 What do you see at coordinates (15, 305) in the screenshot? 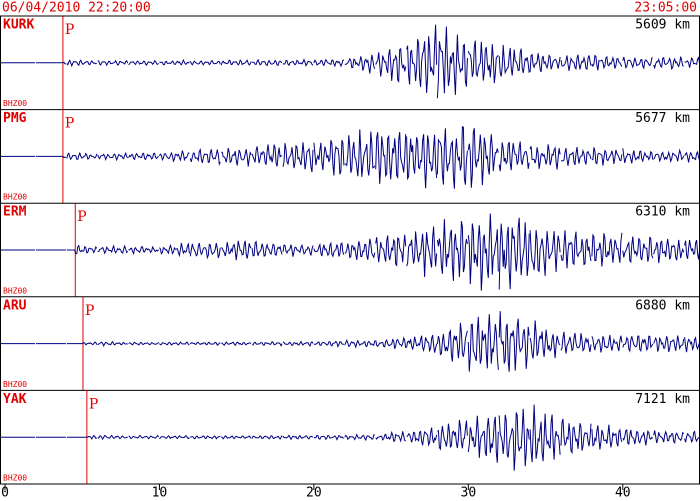
I see `station-name: ARU` at bounding box center [15, 305].